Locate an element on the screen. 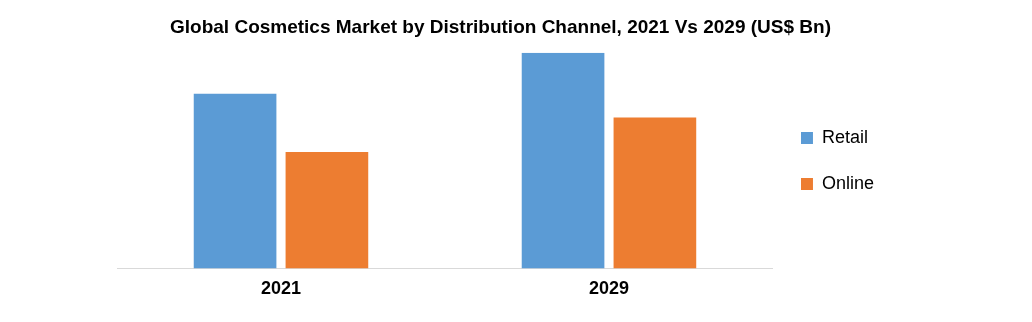 The height and width of the screenshot is (322, 1032). legend-label: Retail is located at coordinates (844, 136).